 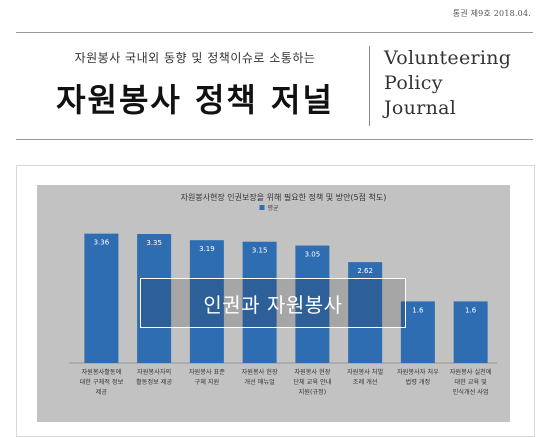 What do you see at coordinates (448, 58) in the screenshot?
I see `english-title-line-1: Volunteering` at bounding box center [448, 58].